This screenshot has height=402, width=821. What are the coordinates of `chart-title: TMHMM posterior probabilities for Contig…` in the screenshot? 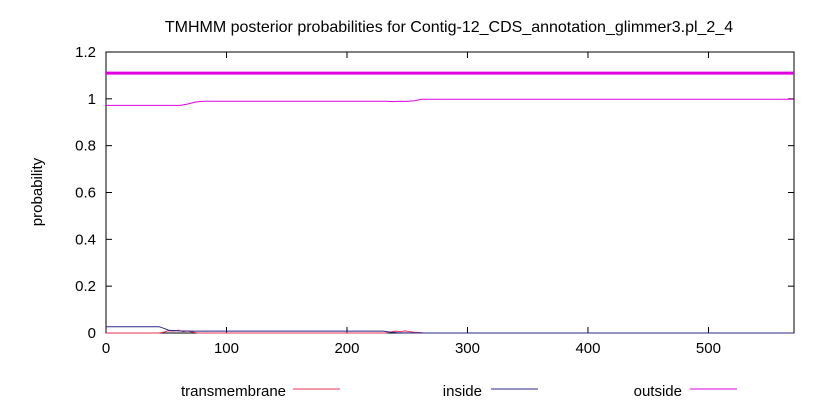 It's located at (449, 27).